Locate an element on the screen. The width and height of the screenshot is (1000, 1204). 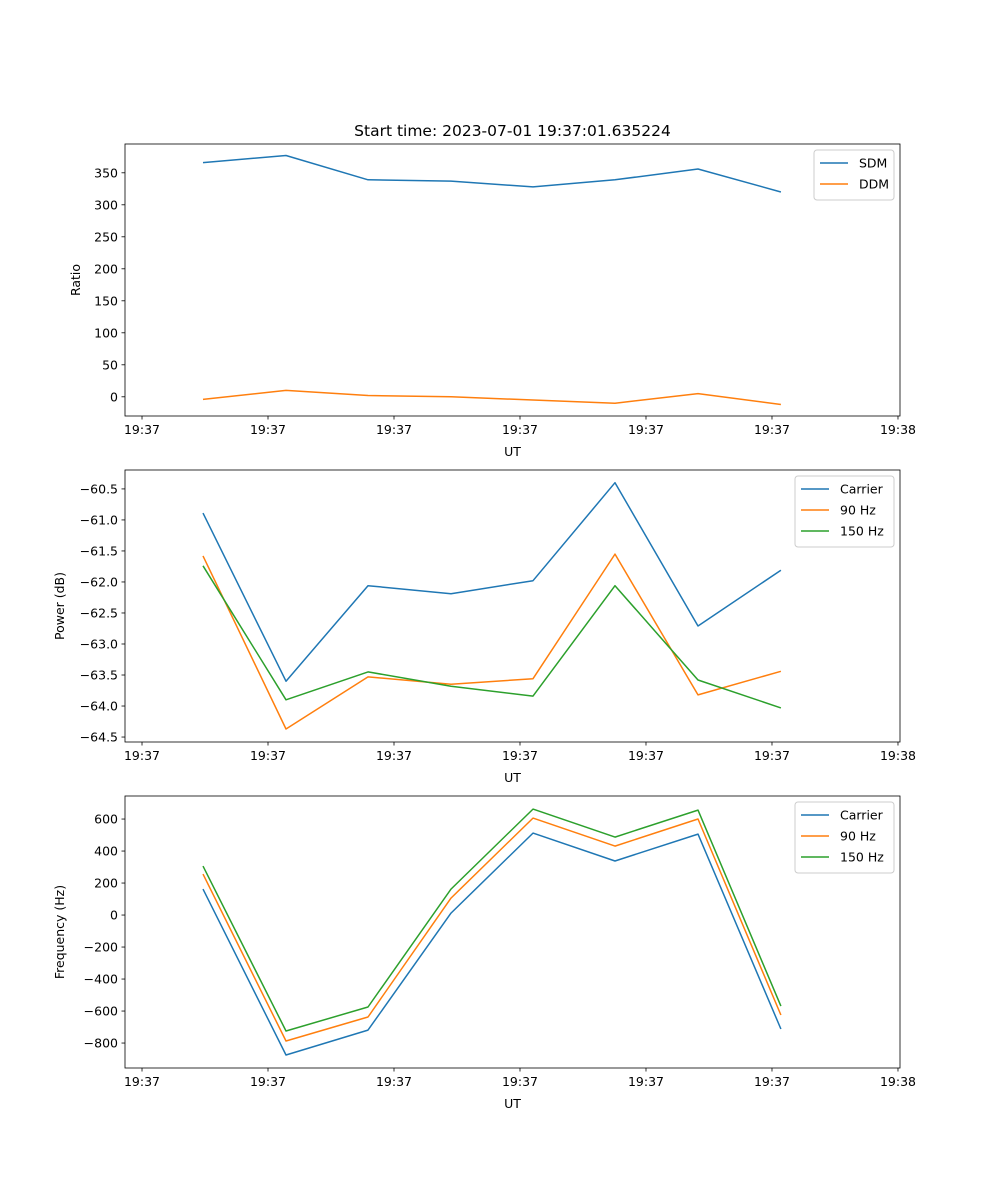
legend-label: SDM is located at coordinates (873, 163).